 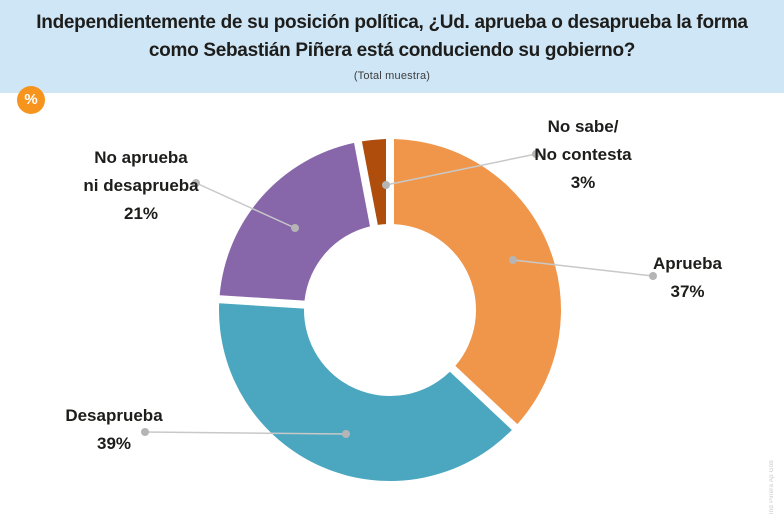 I want to click on leader-aprueba, so click(x=583, y=268).